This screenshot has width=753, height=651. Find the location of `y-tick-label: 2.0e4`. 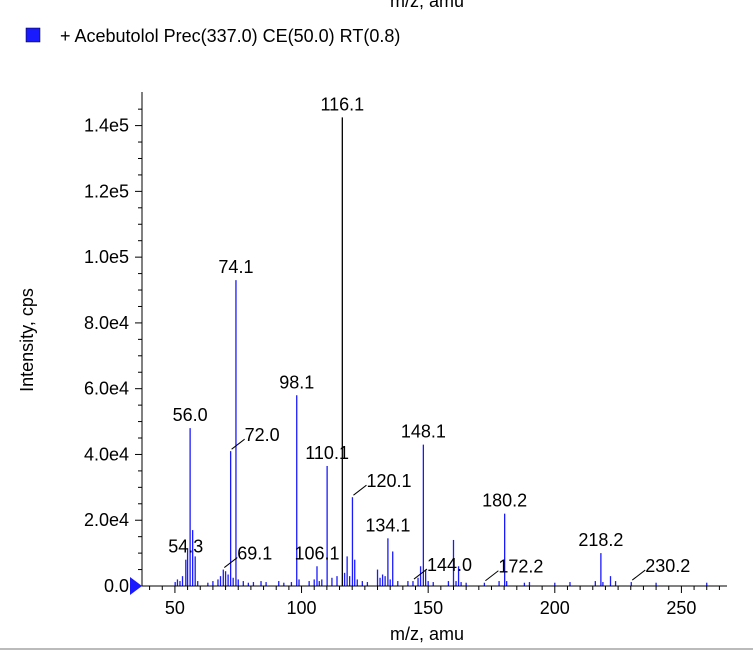

y-tick-label: 2.0e4 is located at coordinates (106, 520).